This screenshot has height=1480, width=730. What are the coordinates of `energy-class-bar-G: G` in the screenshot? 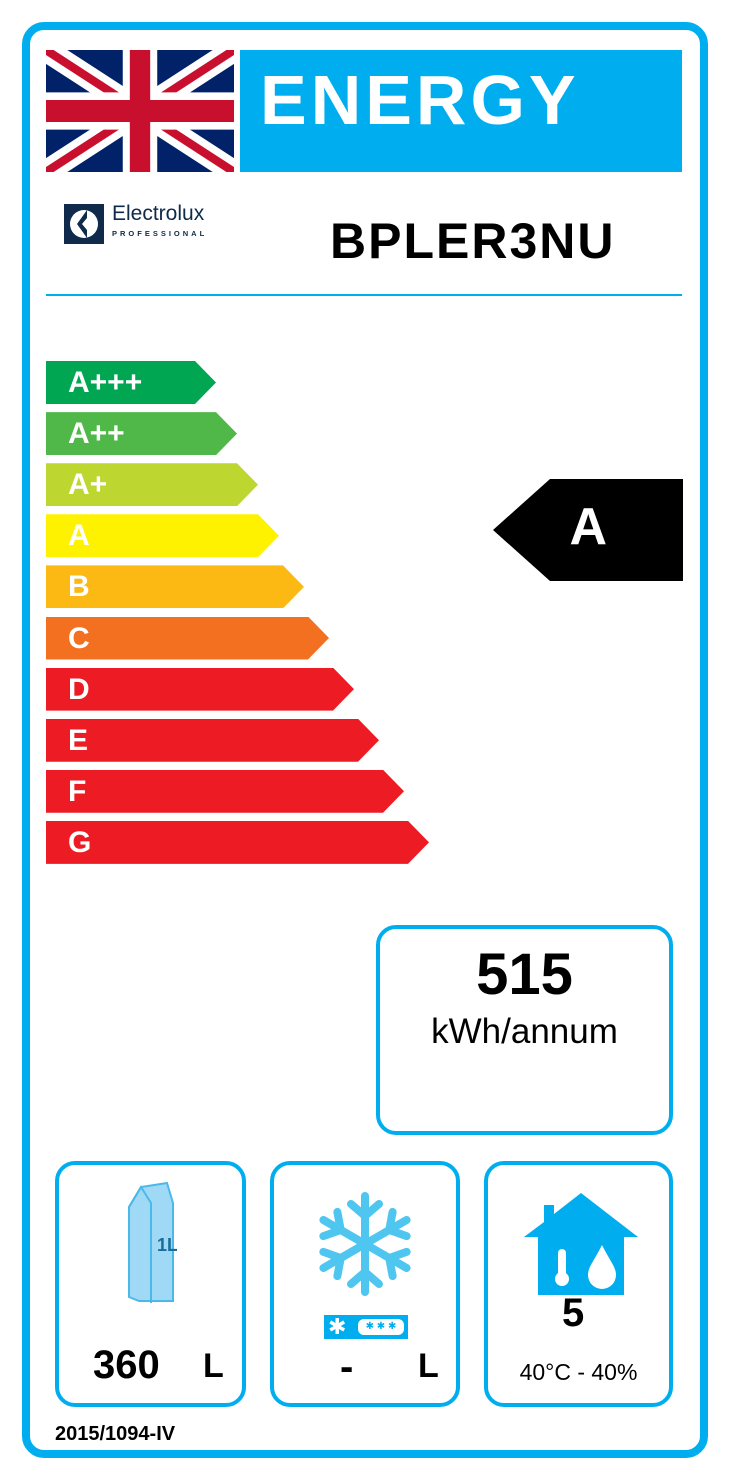 It's located at (237, 842).